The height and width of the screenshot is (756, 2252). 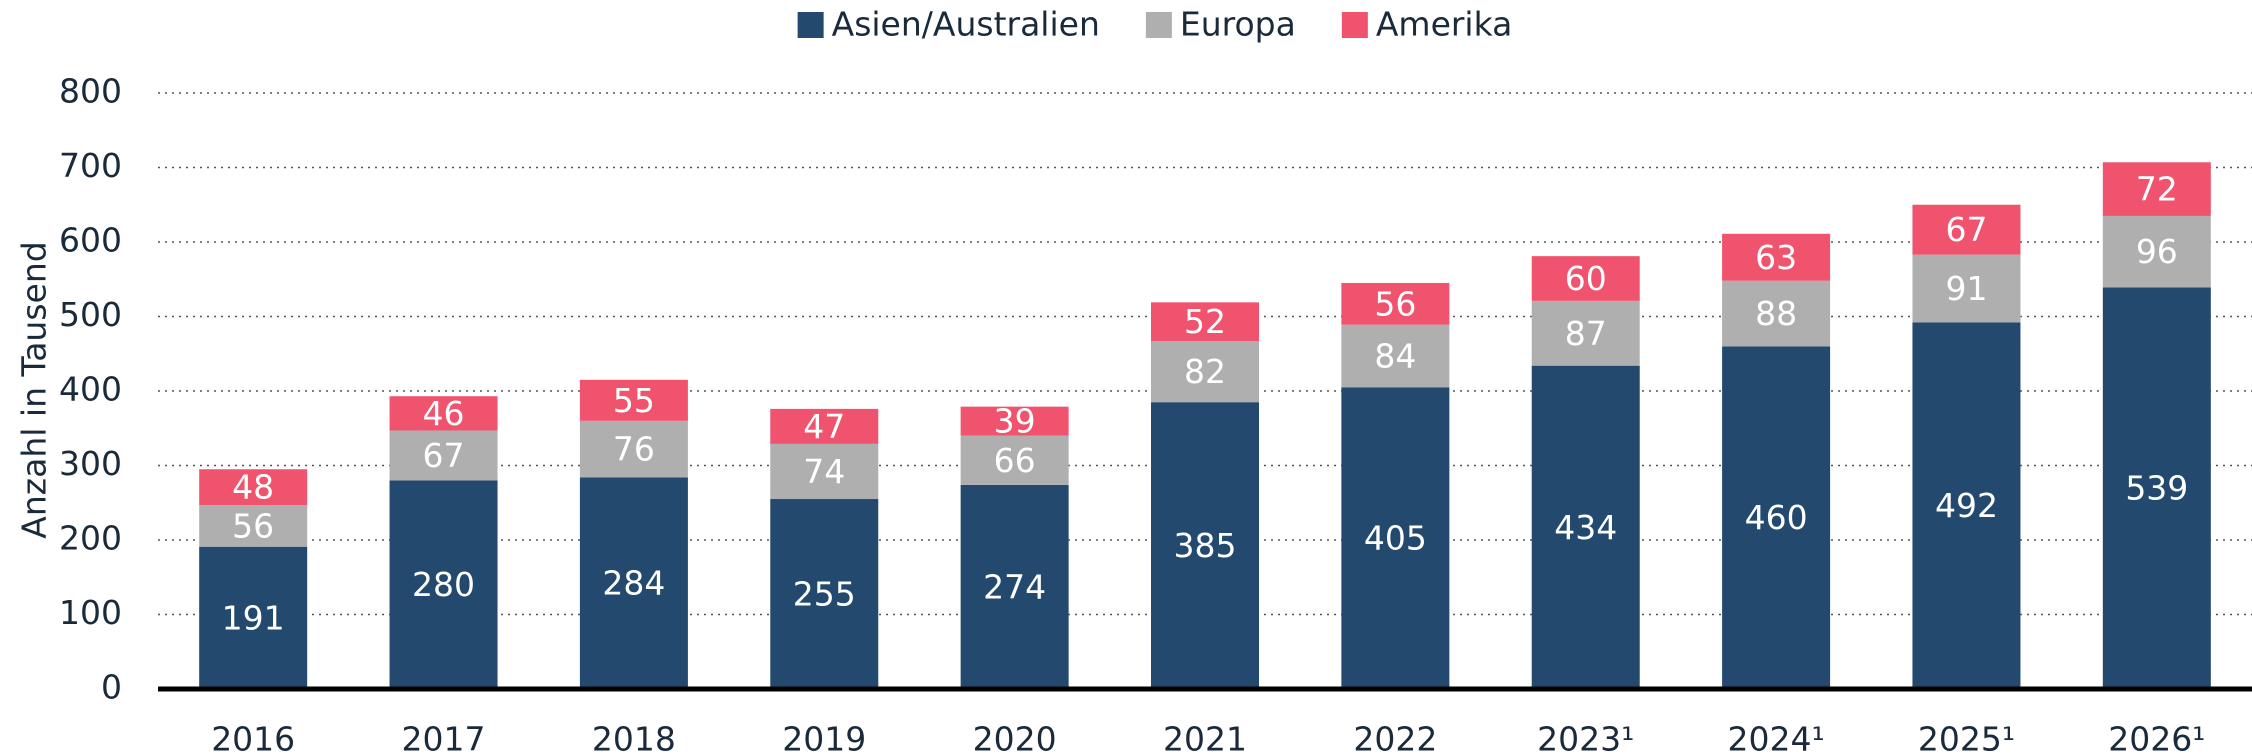 I want to click on data-label: 274, so click(x=1014, y=586).